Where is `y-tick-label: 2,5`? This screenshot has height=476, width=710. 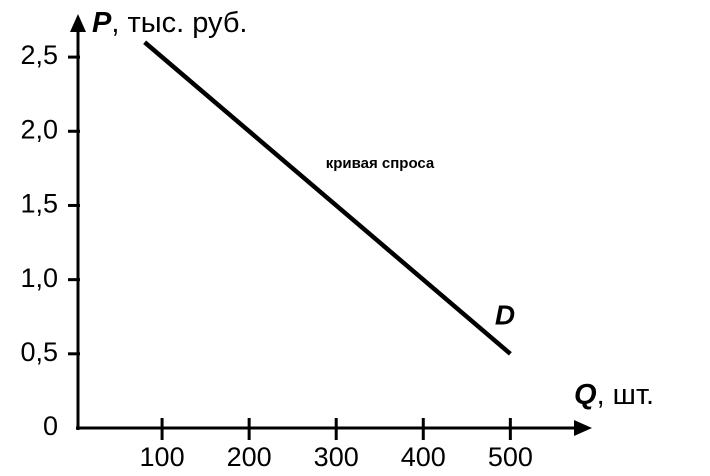
y-tick-label: 2,5 is located at coordinates (39, 55).